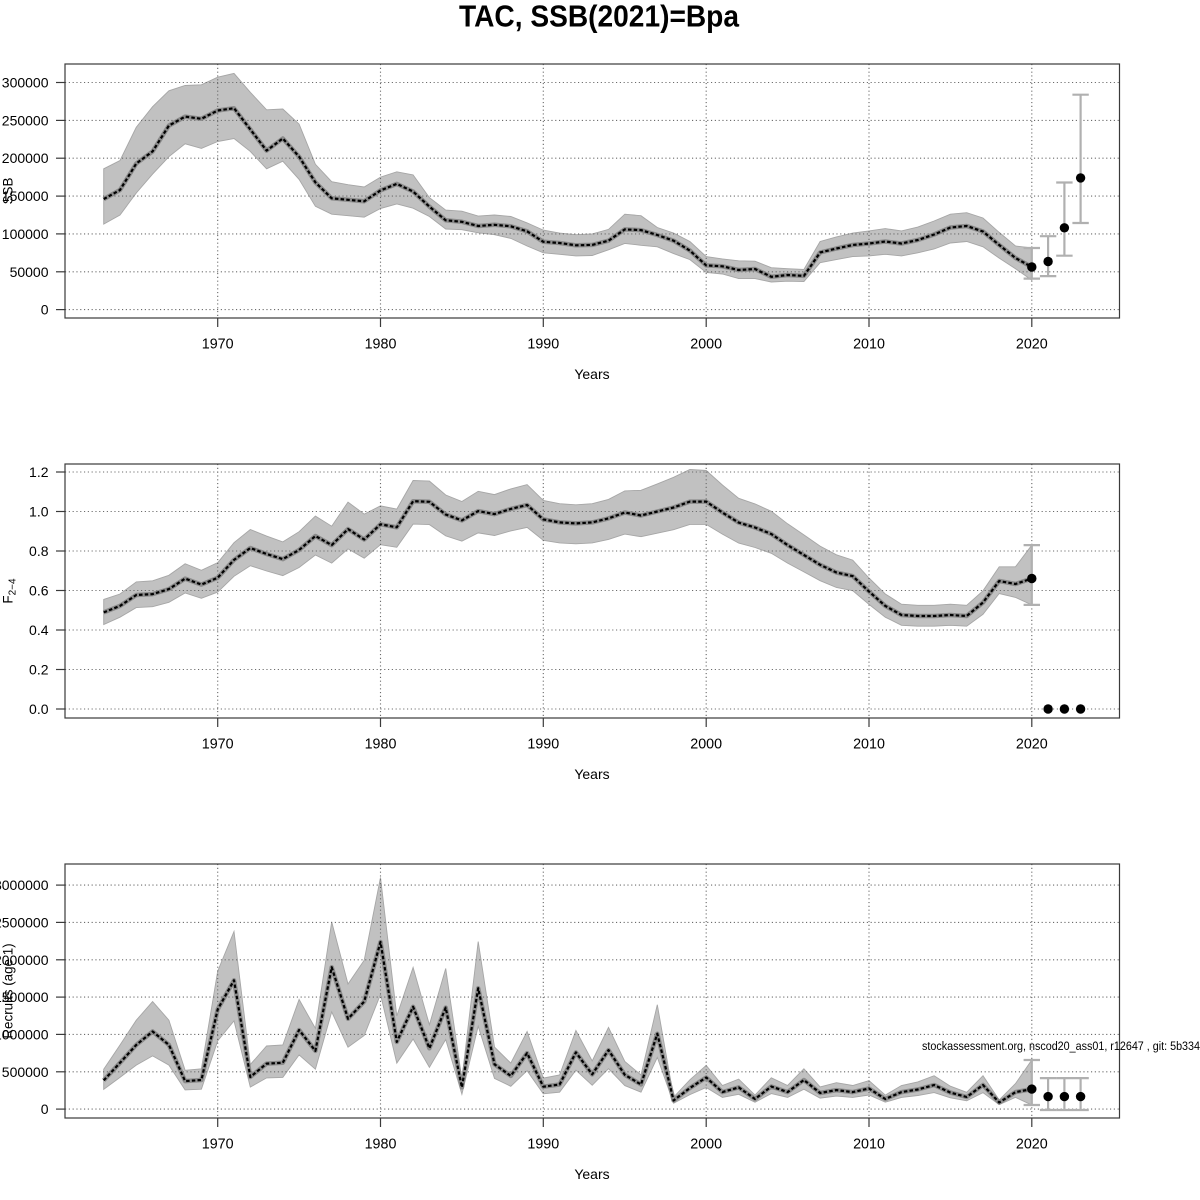 The image size is (1200, 1200). What do you see at coordinates (39, 670) in the screenshot?
I see `svg-text: 0.2` at bounding box center [39, 670].